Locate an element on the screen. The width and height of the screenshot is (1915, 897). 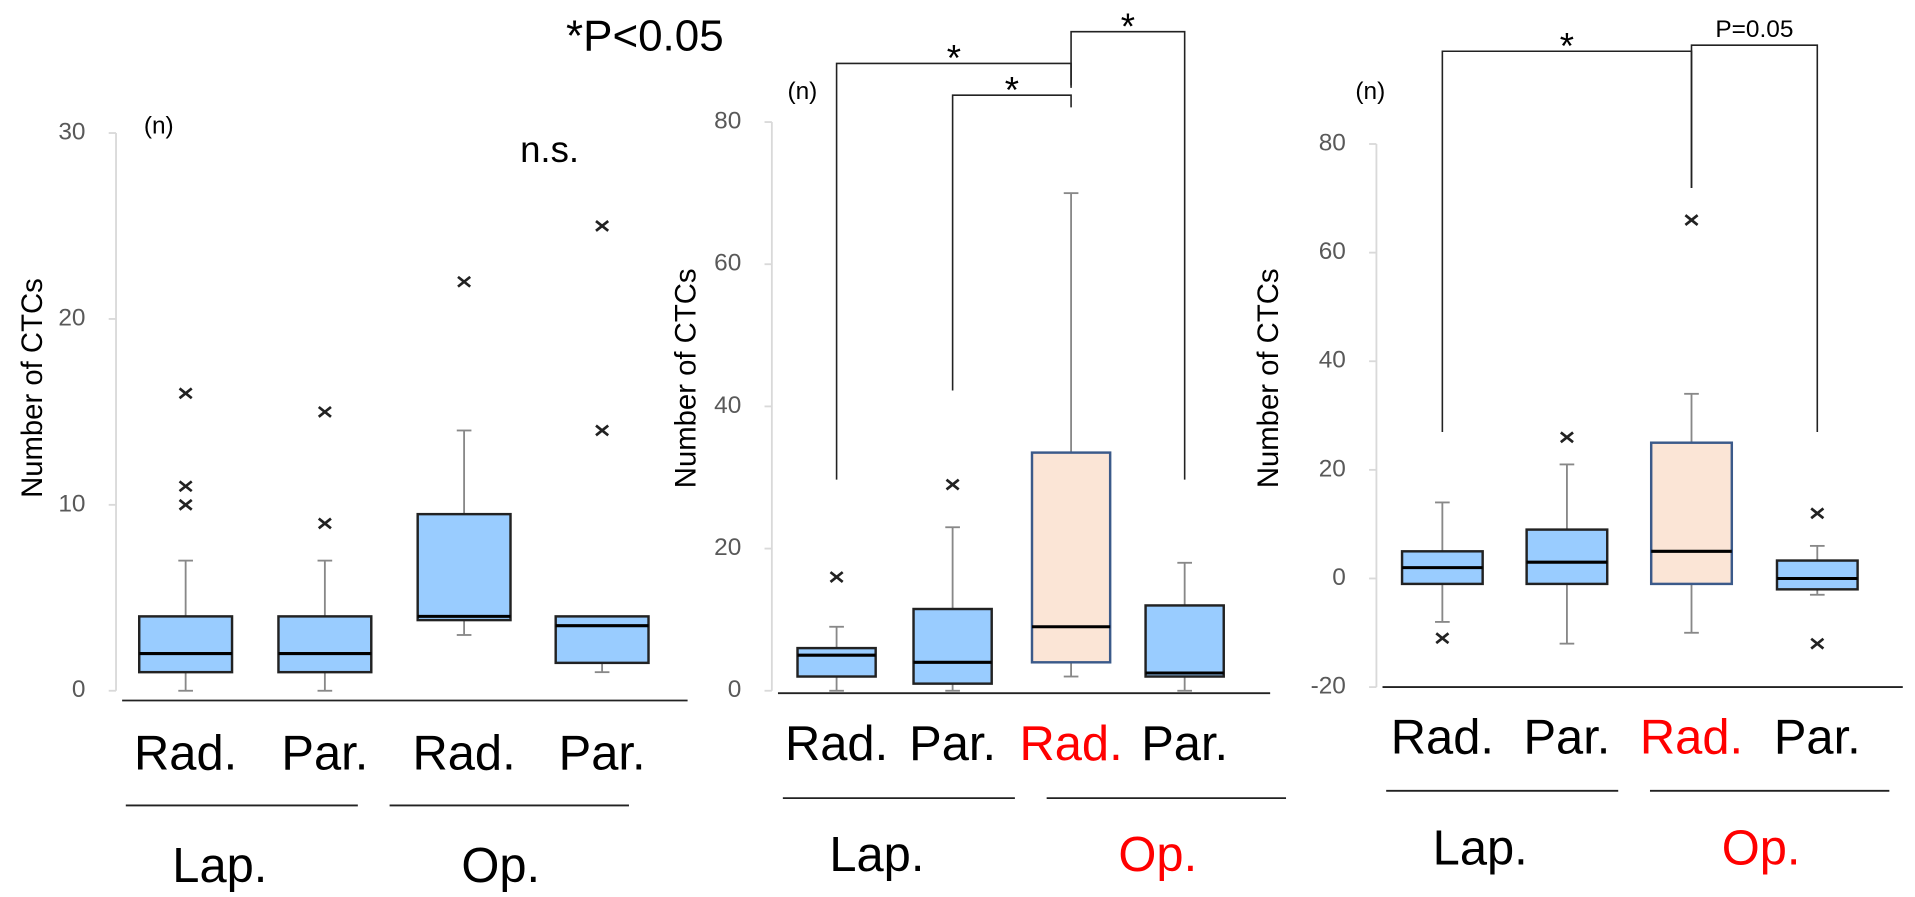
significance-label: P=0.05 is located at coordinates (1754, 29).